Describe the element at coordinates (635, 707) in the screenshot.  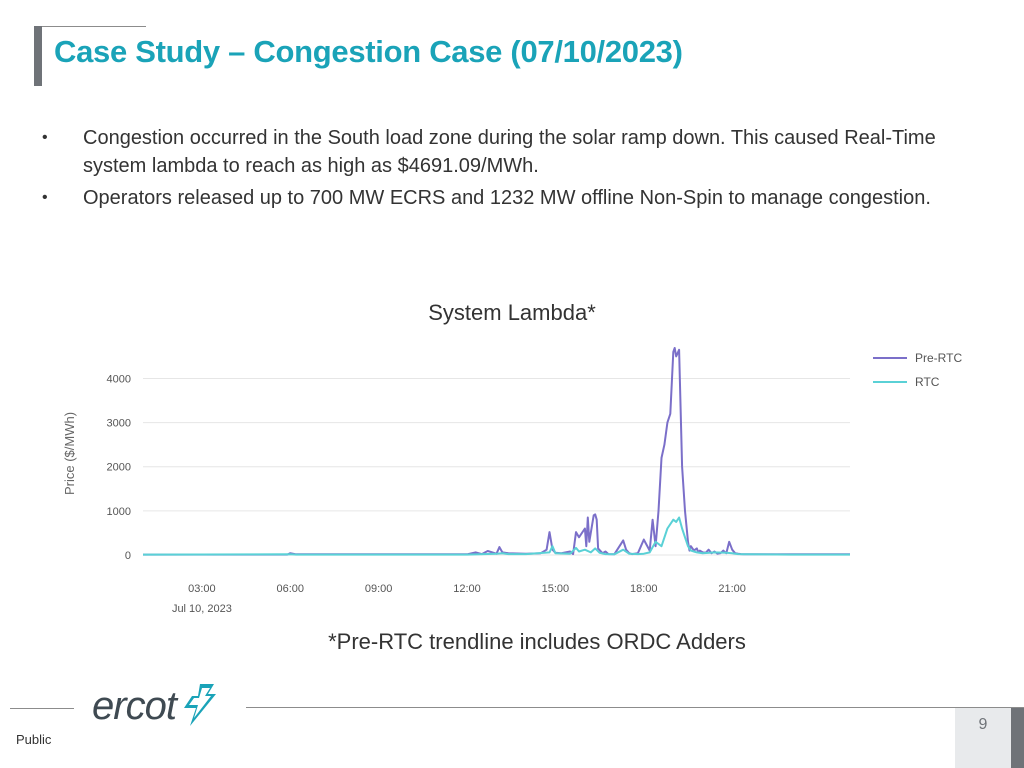
I see `footer-divider-right` at that location.